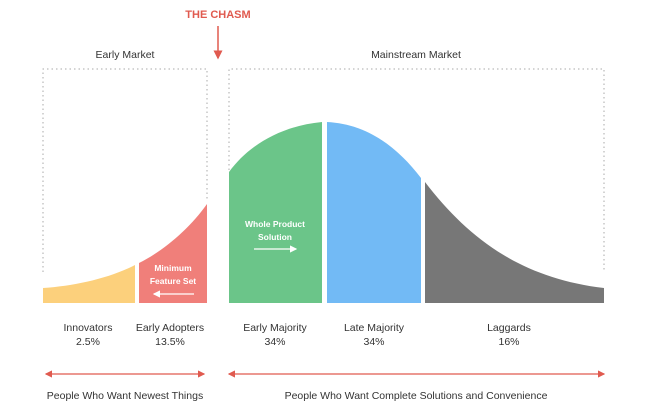 Image resolution: width=645 pixels, height=412 pixels. What do you see at coordinates (373, 342) in the screenshot?
I see `late-majority-share: 34%` at bounding box center [373, 342].